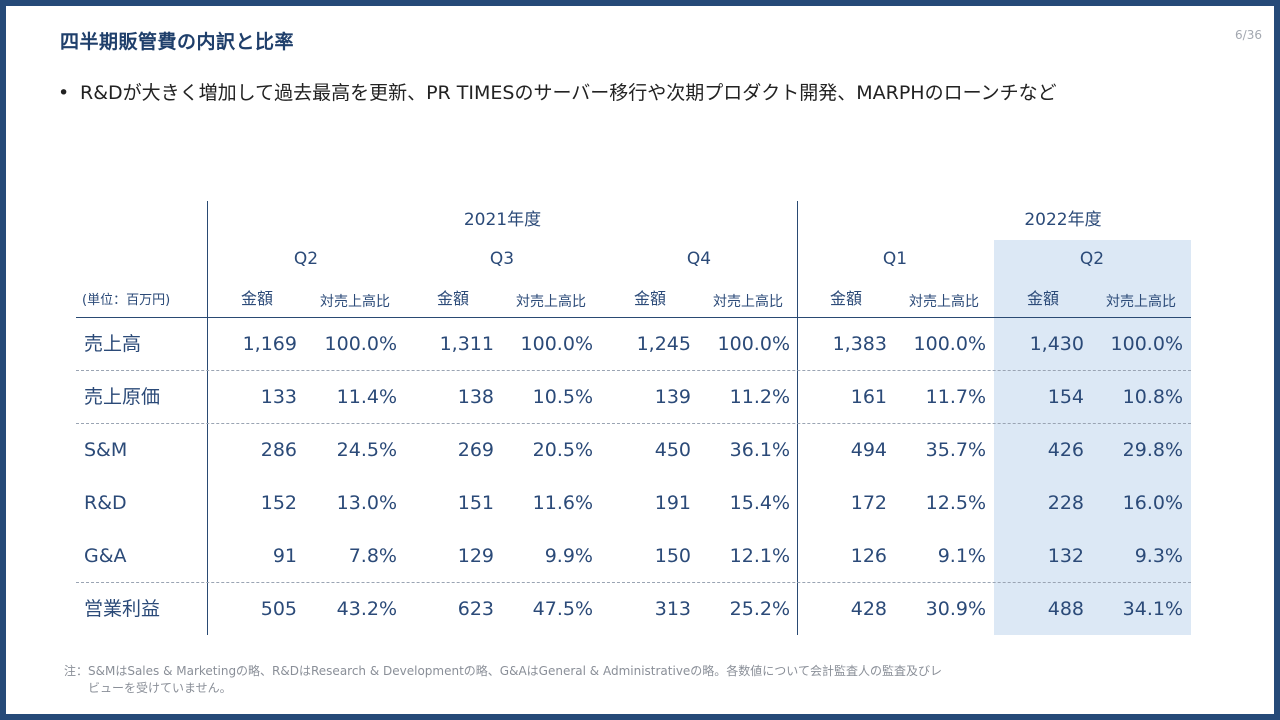 The width and height of the screenshot is (1280, 720). Describe the element at coordinates (759, 556) in the screenshot. I see `ratio-cell: 12.1%` at that location.